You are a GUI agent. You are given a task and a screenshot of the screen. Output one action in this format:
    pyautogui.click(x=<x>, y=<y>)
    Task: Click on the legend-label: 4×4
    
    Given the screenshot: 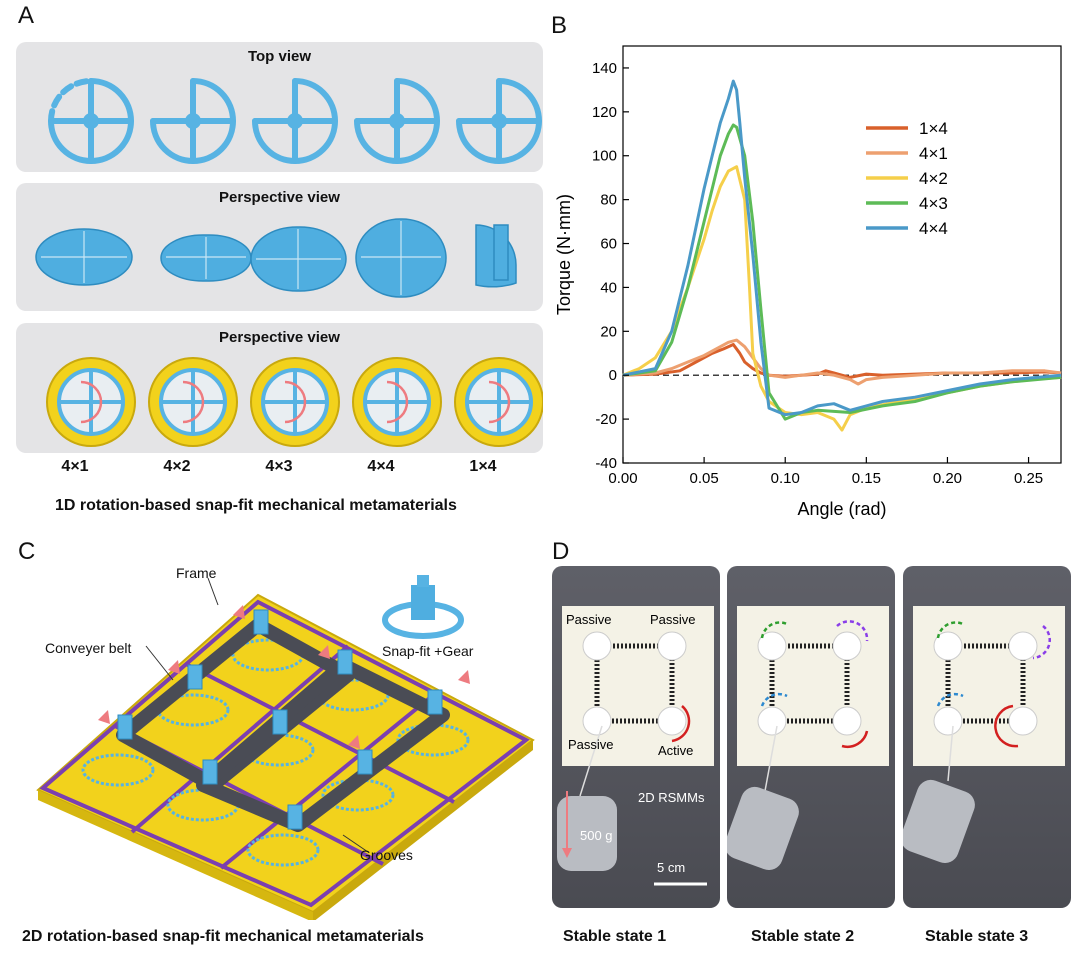 What is the action you would take?
    pyautogui.click(x=933, y=228)
    